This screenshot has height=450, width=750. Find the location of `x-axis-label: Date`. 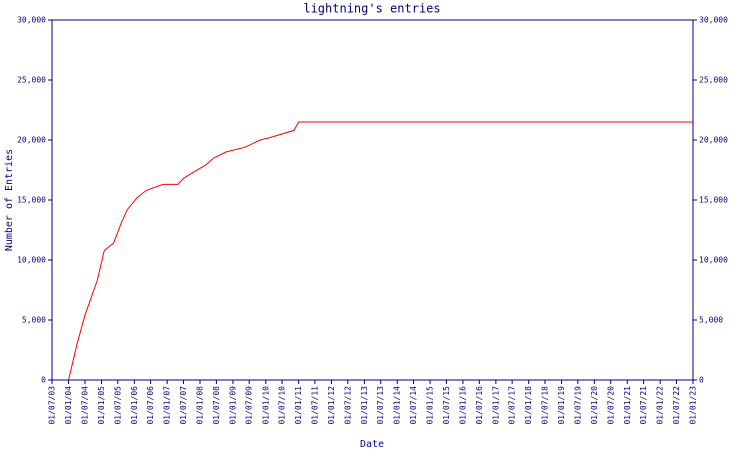

x-axis-label: Date is located at coordinates (372, 444).